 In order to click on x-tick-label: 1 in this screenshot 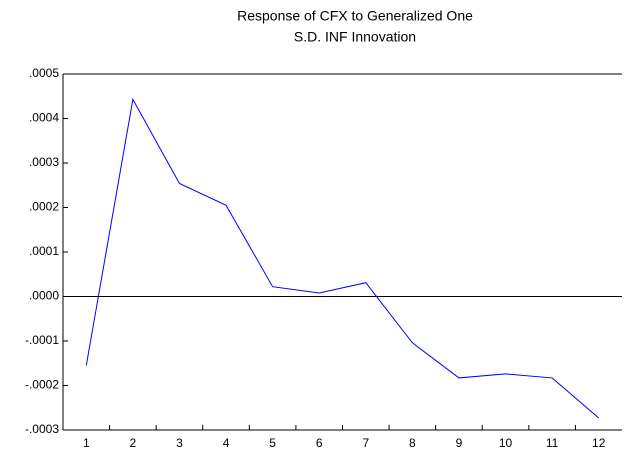, I will do `click(86, 443)`.